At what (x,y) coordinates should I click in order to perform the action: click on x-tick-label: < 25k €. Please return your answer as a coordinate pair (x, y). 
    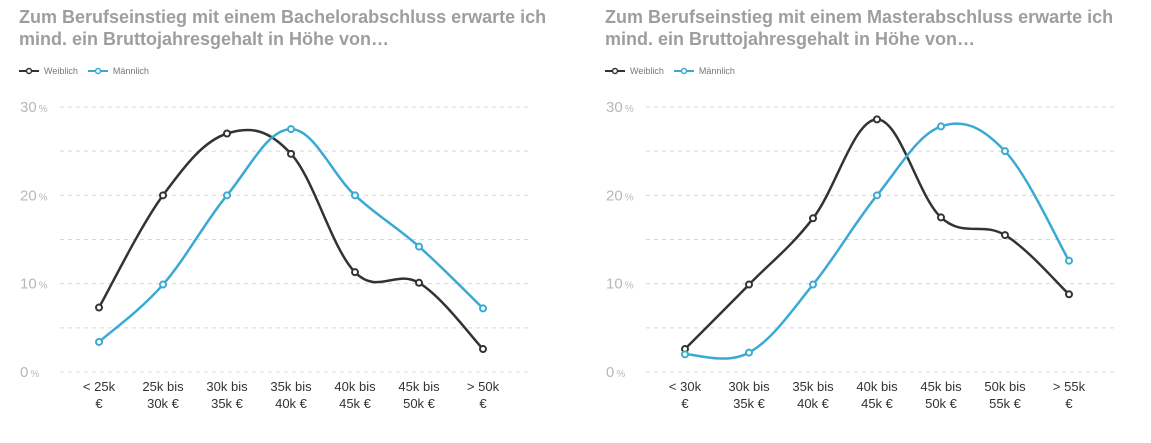
    Looking at the image, I should click on (99, 395).